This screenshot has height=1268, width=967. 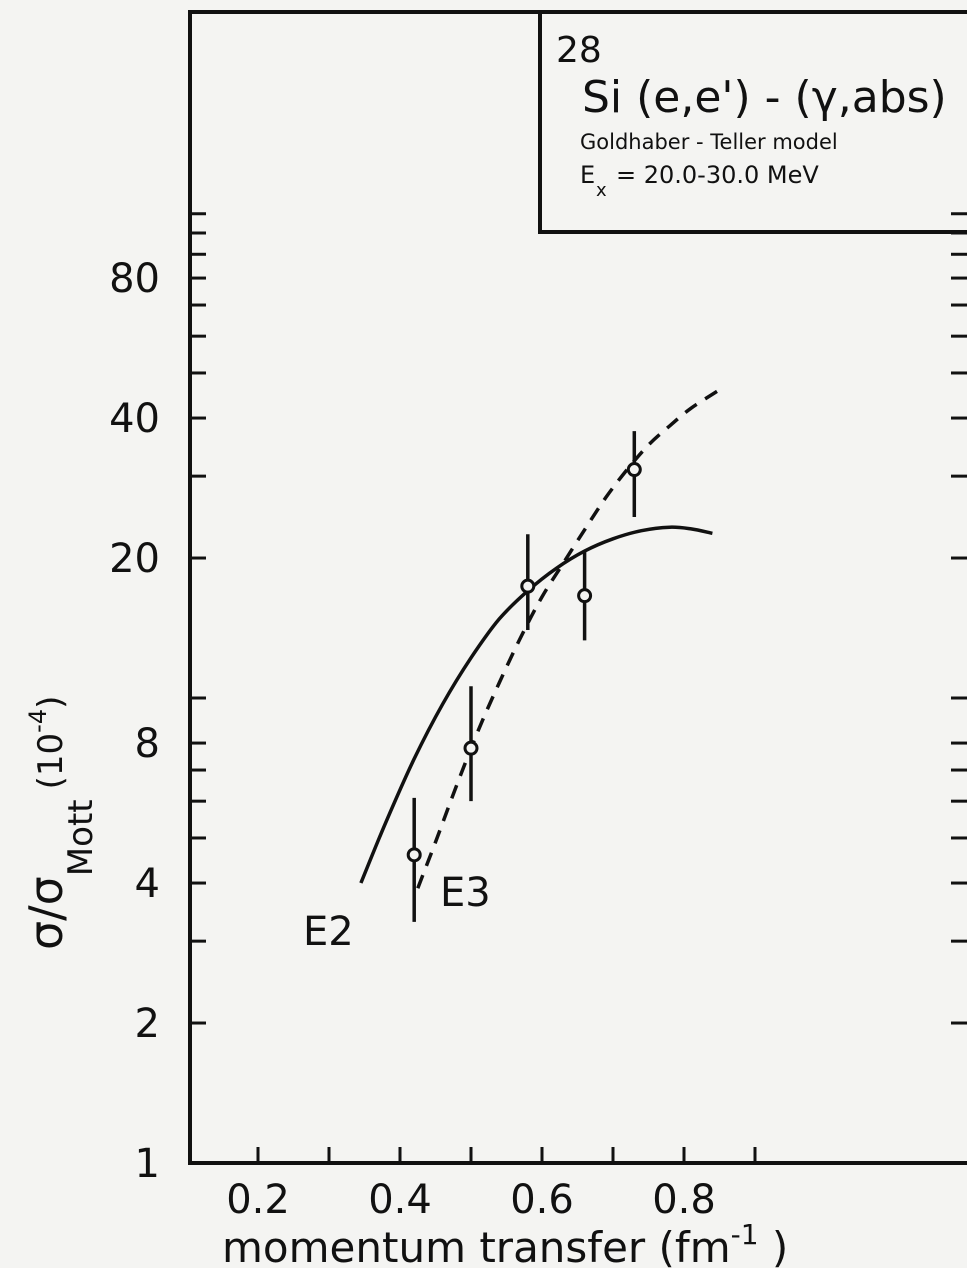 What do you see at coordinates (579, 50) in the screenshot?
I see `mass-number: 28` at bounding box center [579, 50].